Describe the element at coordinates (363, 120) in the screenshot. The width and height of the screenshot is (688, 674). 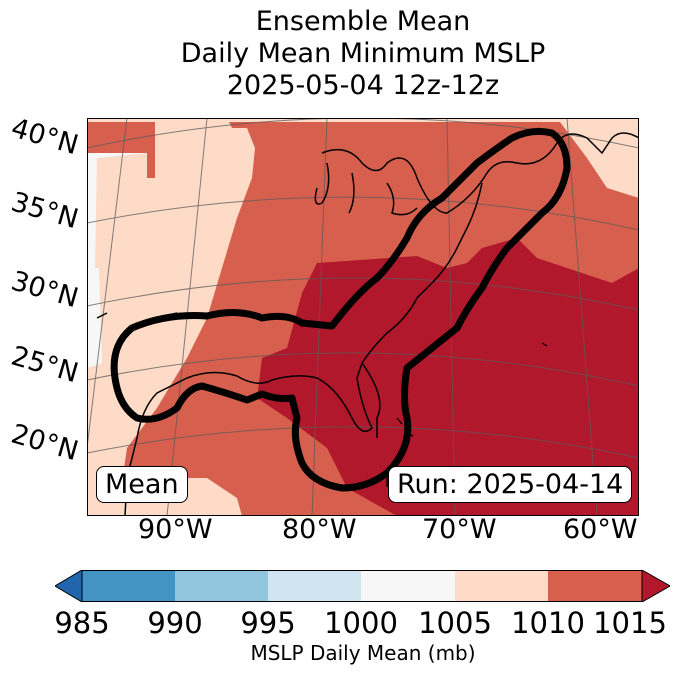
I see `field-1005-1010-top` at that location.